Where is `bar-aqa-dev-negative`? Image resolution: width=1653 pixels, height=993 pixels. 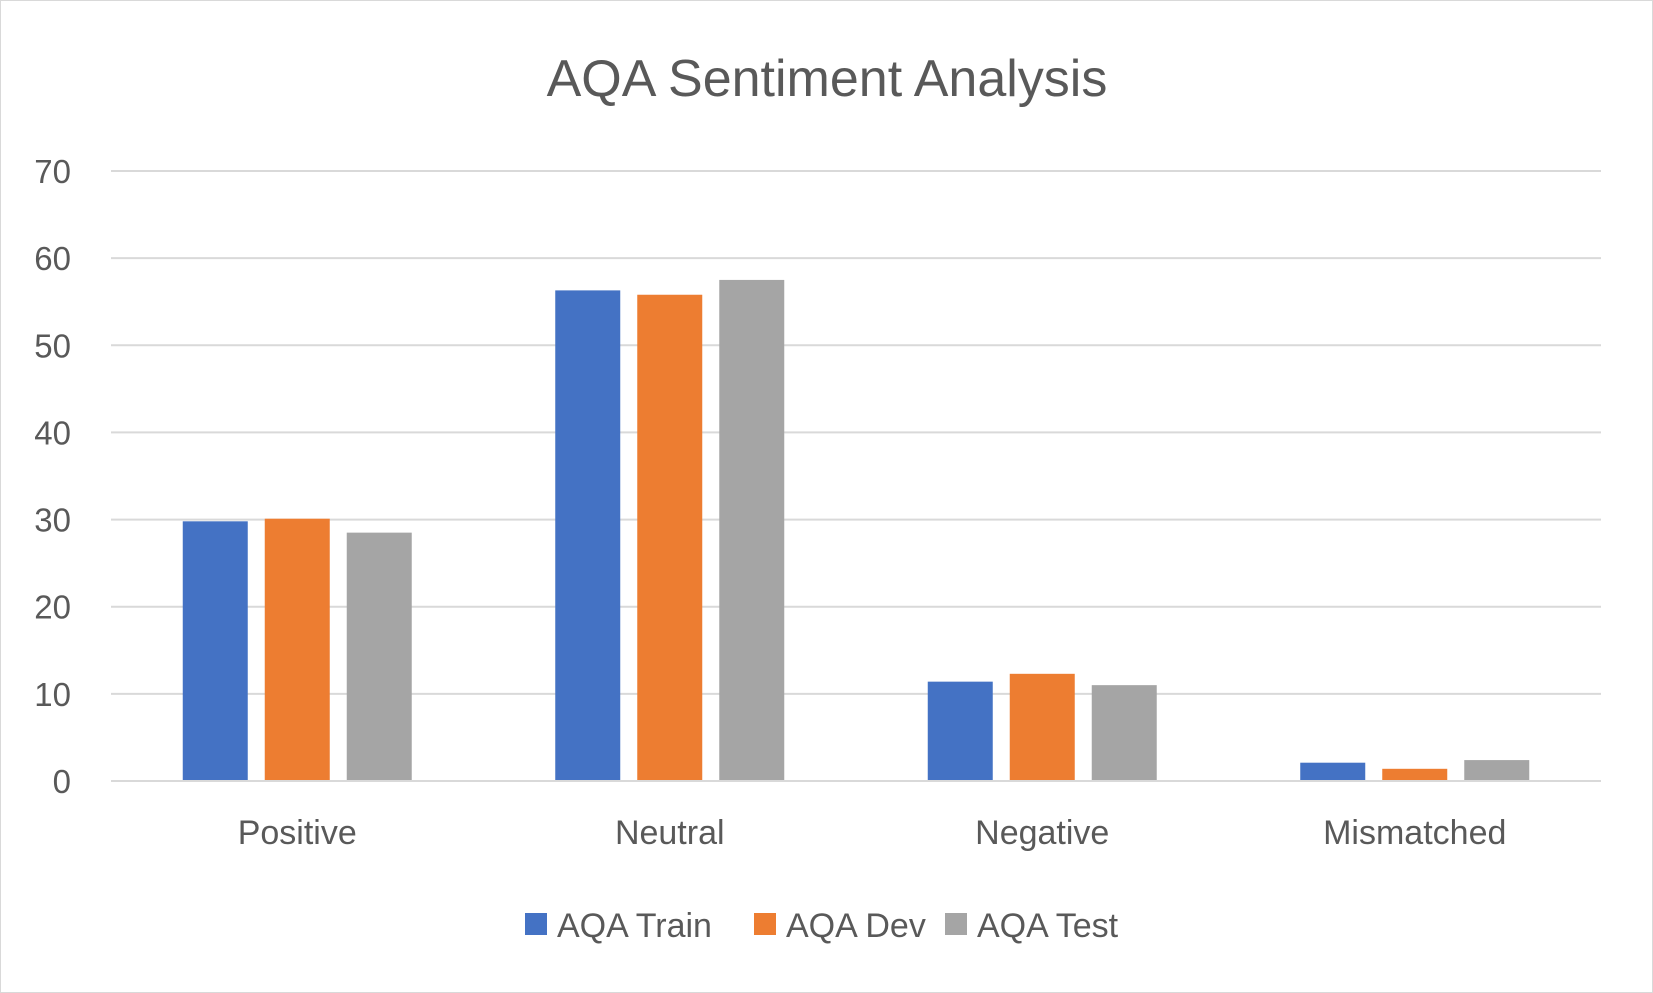 bar-aqa-dev-negative is located at coordinates (1042, 727).